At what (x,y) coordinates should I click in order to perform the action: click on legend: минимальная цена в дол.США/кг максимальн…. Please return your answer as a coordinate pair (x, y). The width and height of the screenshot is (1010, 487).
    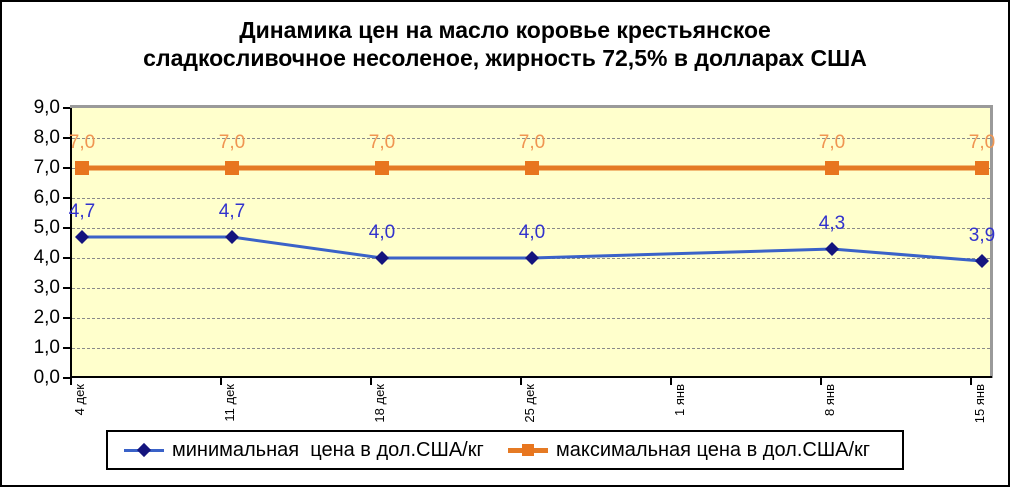
    Looking at the image, I should click on (505, 450).